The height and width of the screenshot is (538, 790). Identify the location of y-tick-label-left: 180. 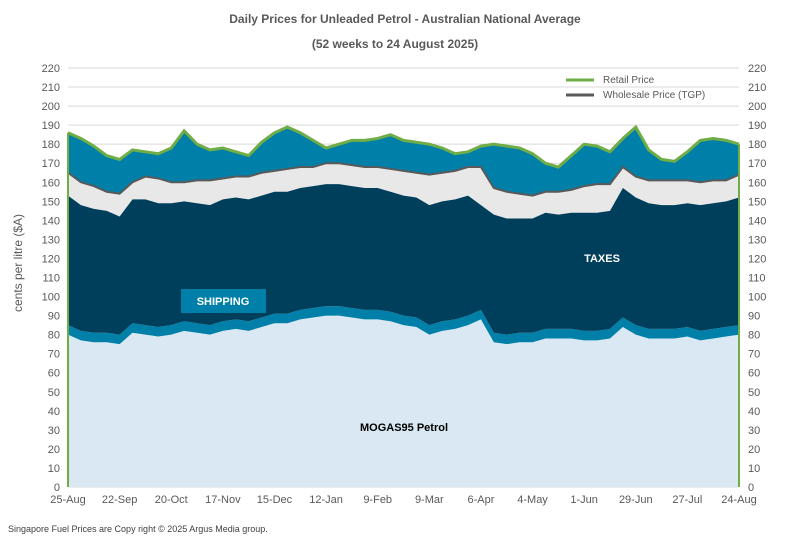
(51, 145).